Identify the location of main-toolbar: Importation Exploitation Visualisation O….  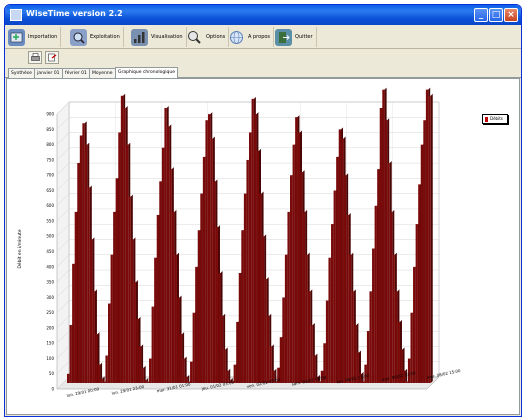
(263, 37).